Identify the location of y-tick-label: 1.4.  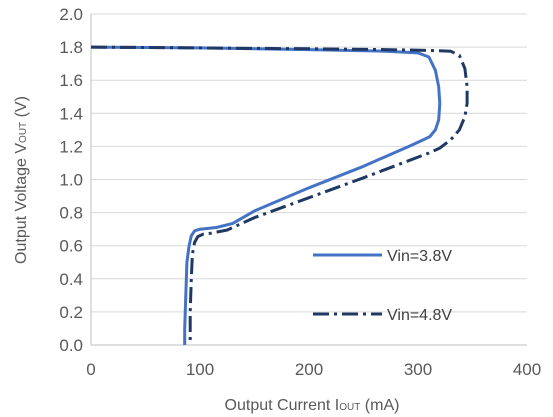
(71, 113).